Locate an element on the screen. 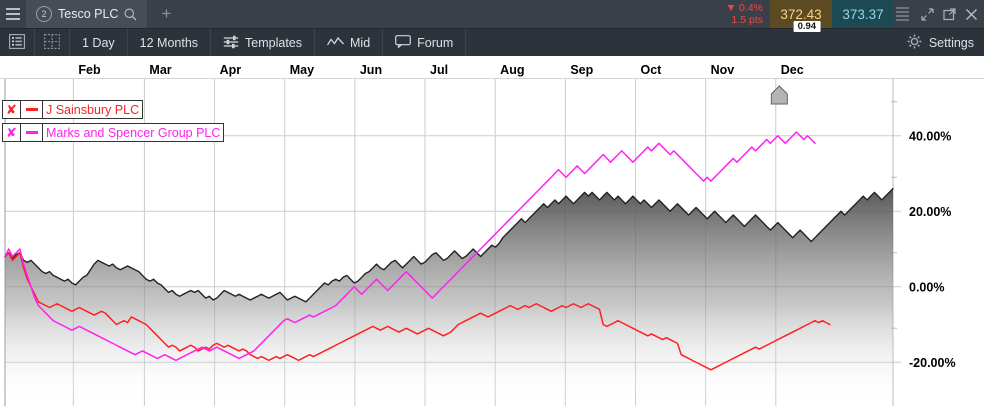 This screenshot has width=984, height=406. legend-series-name: J Sainsbury PLC is located at coordinates (93, 109).